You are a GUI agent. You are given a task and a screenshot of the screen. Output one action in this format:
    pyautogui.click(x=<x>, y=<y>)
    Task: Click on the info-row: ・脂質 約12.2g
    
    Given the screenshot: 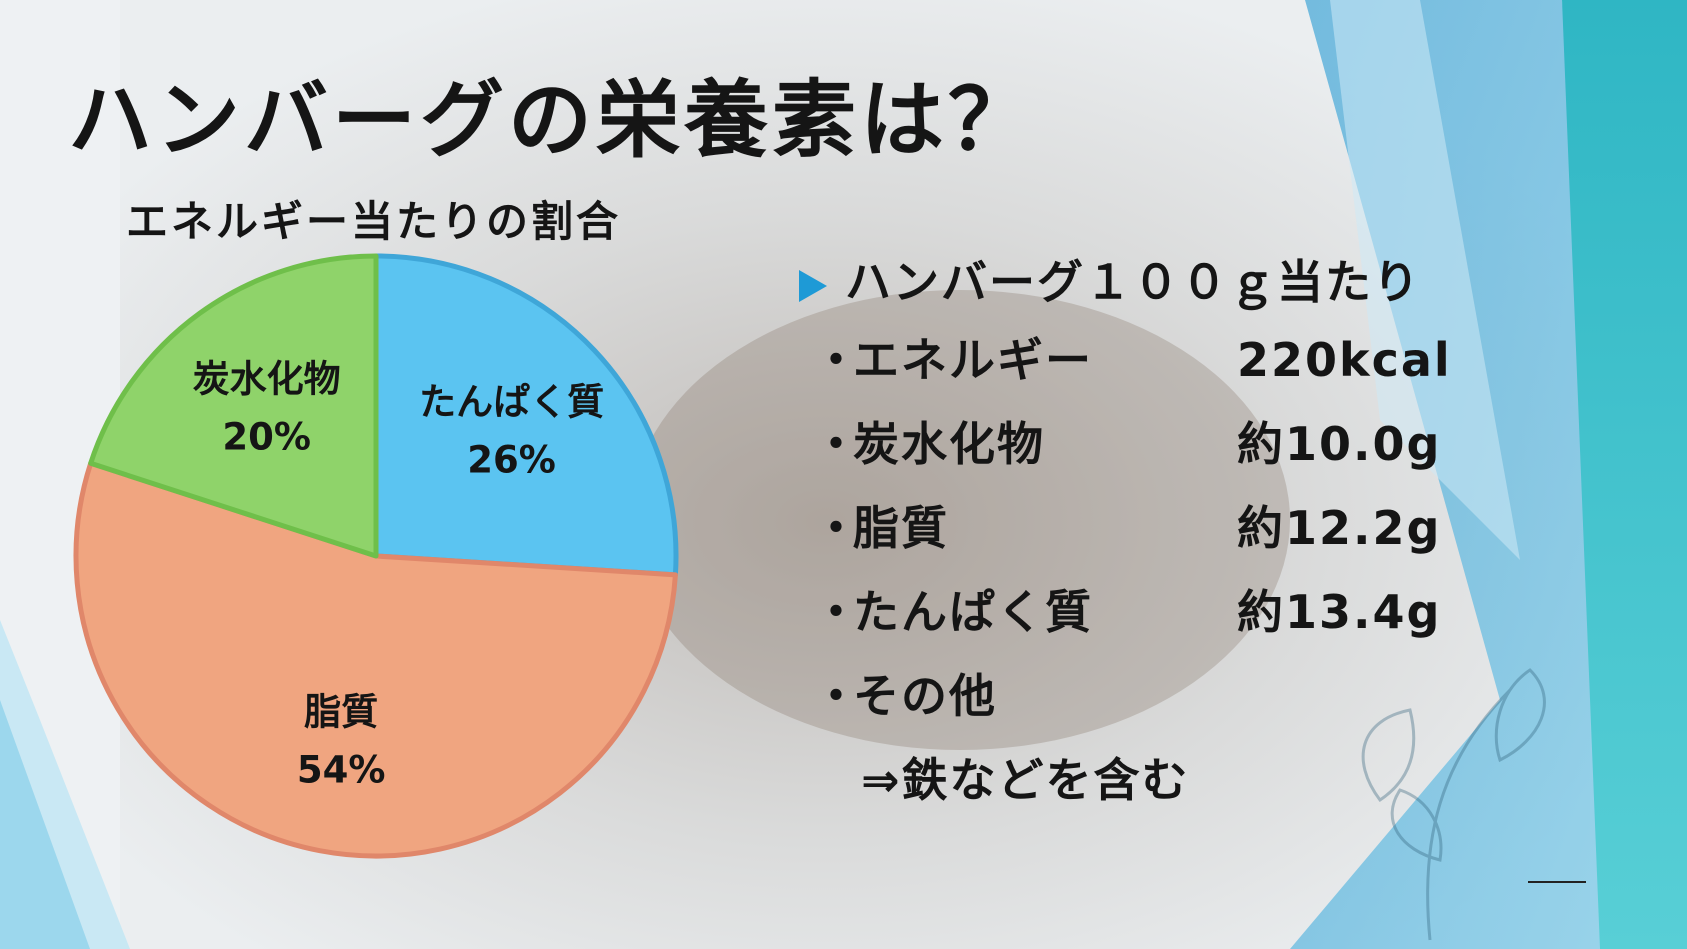 What is the action you would take?
    pyautogui.click(x=1235, y=528)
    